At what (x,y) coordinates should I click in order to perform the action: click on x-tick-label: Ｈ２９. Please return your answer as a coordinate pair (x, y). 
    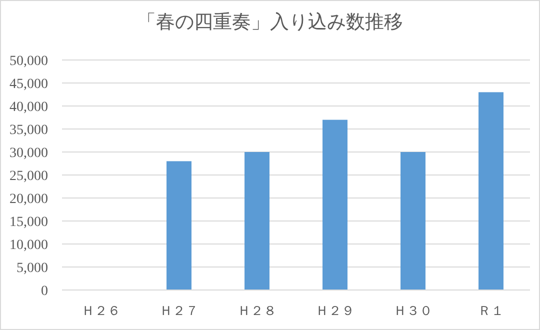
    Looking at the image, I should click on (335, 310).